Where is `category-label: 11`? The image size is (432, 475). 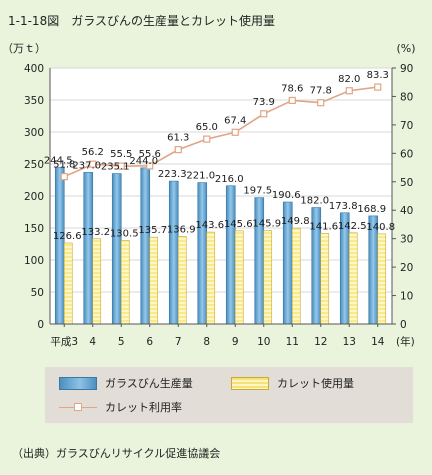
category-label: 11 is located at coordinates (292, 342).